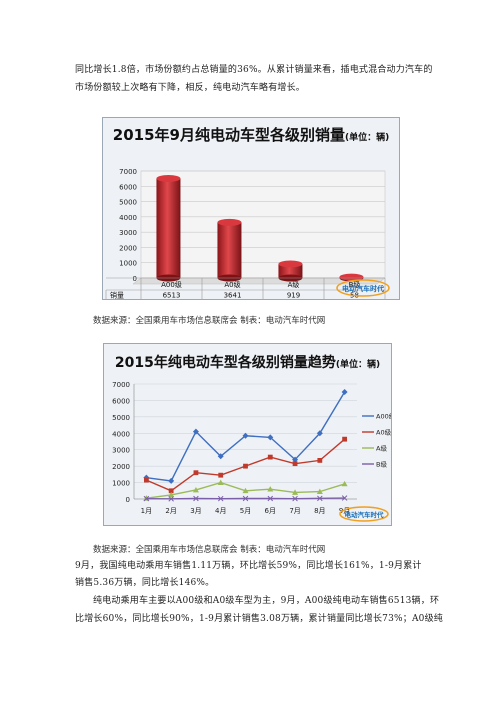 The width and height of the screenshot is (500, 708). Describe the element at coordinates (344, 511) in the screenshot. I see `x-tick-label: 9月` at that location.